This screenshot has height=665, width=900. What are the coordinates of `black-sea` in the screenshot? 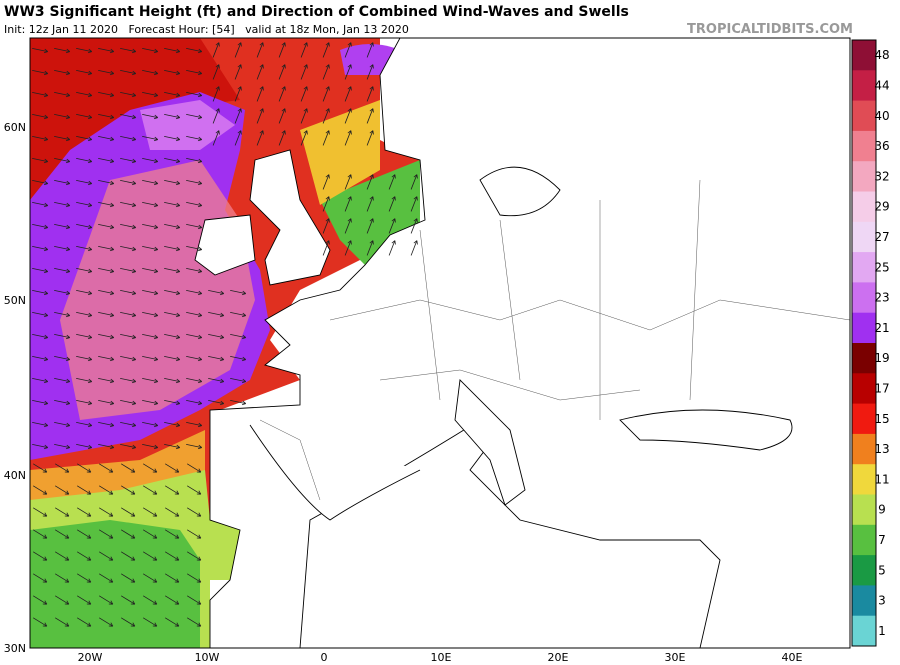 It's located at (706, 430).